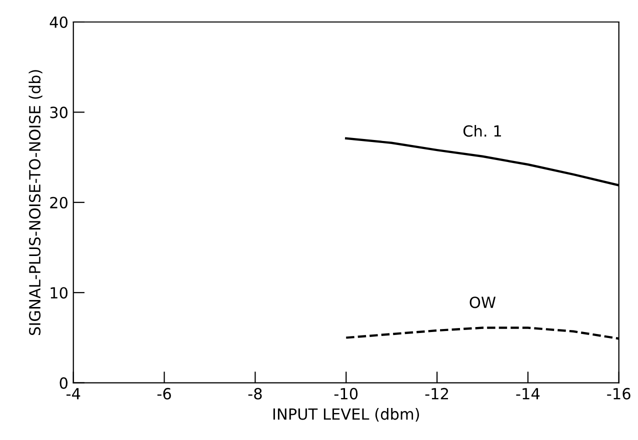 The width and height of the screenshot is (638, 440). What do you see at coordinates (528, 394) in the screenshot?
I see `x-tick-label: -14` at bounding box center [528, 394].